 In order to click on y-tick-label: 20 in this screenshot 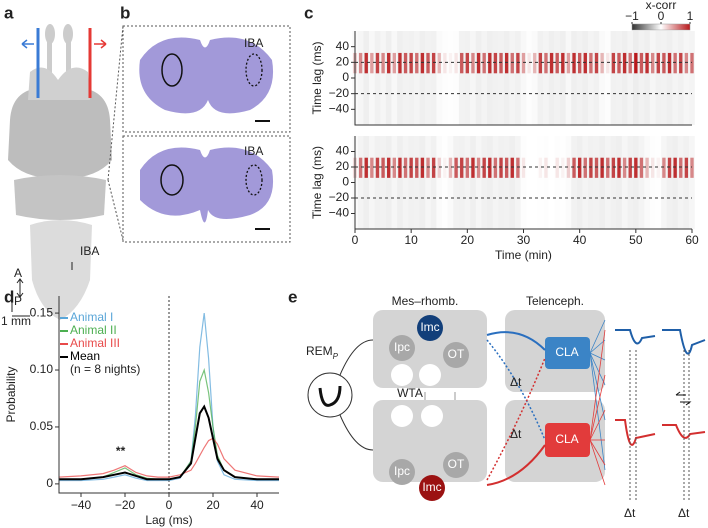, I will do `click(343, 166)`.